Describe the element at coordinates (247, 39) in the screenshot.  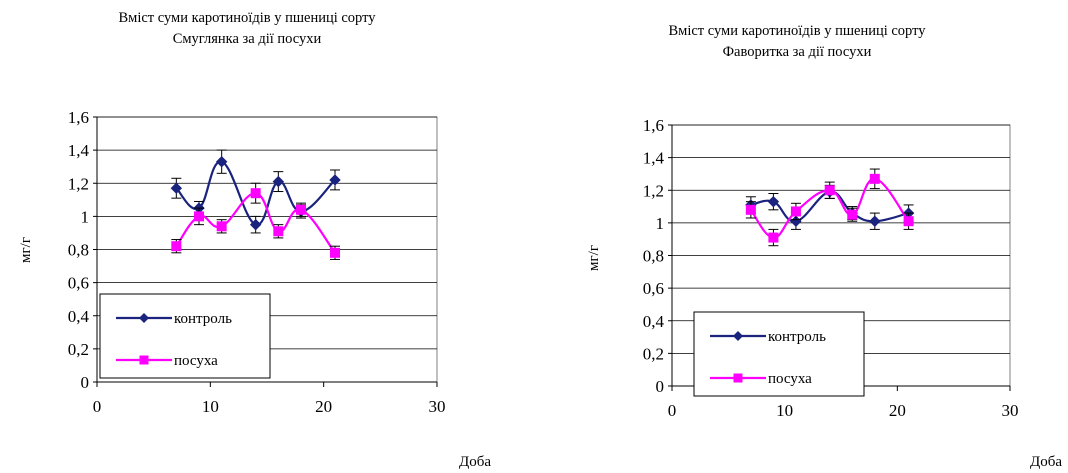
I see `chart-title-line2: Смуглянка за дії посухи` at that location.